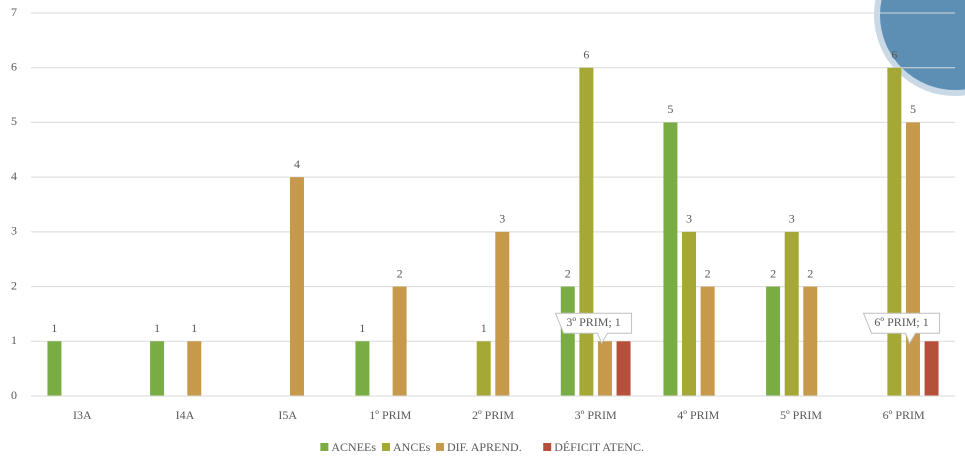 The height and width of the screenshot is (461, 965). I want to click on decor-photo-rim, so click(919, 48).